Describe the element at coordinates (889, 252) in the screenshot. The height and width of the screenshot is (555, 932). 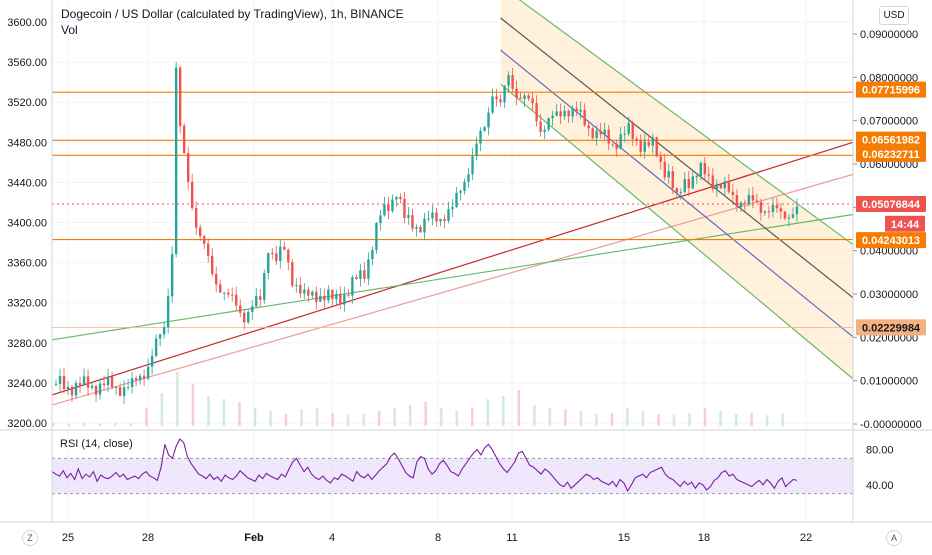
I see `right-tick-label: 0.04000000` at that location.